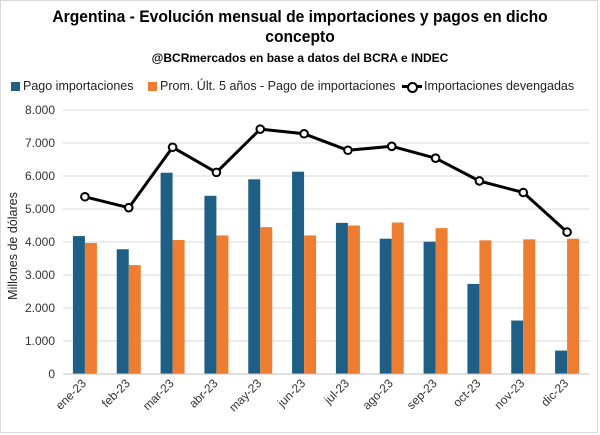 The height and width of the screenshot is (435, 600). Describe the element at coordinates (554, 392) in the screenshot. I see `x-tick-label: dic-23` at that location.